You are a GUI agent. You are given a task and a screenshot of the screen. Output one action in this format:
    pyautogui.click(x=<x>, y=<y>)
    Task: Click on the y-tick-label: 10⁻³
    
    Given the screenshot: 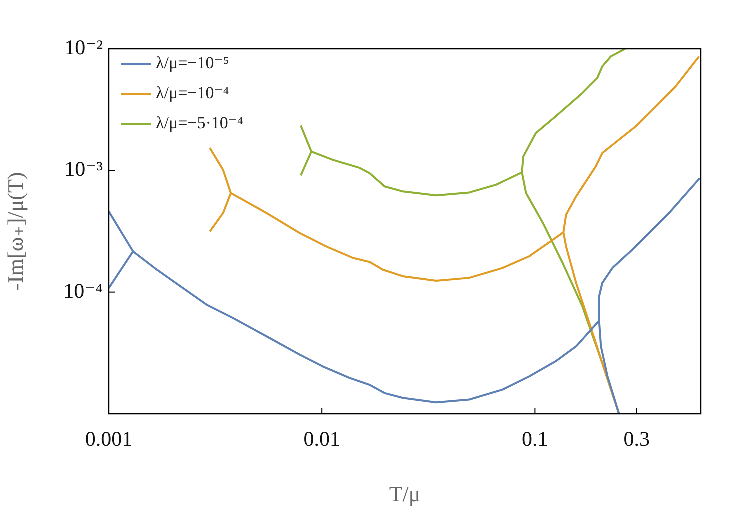 What is the action you would take?
    pyautogui.click(x=83, y=169)
    